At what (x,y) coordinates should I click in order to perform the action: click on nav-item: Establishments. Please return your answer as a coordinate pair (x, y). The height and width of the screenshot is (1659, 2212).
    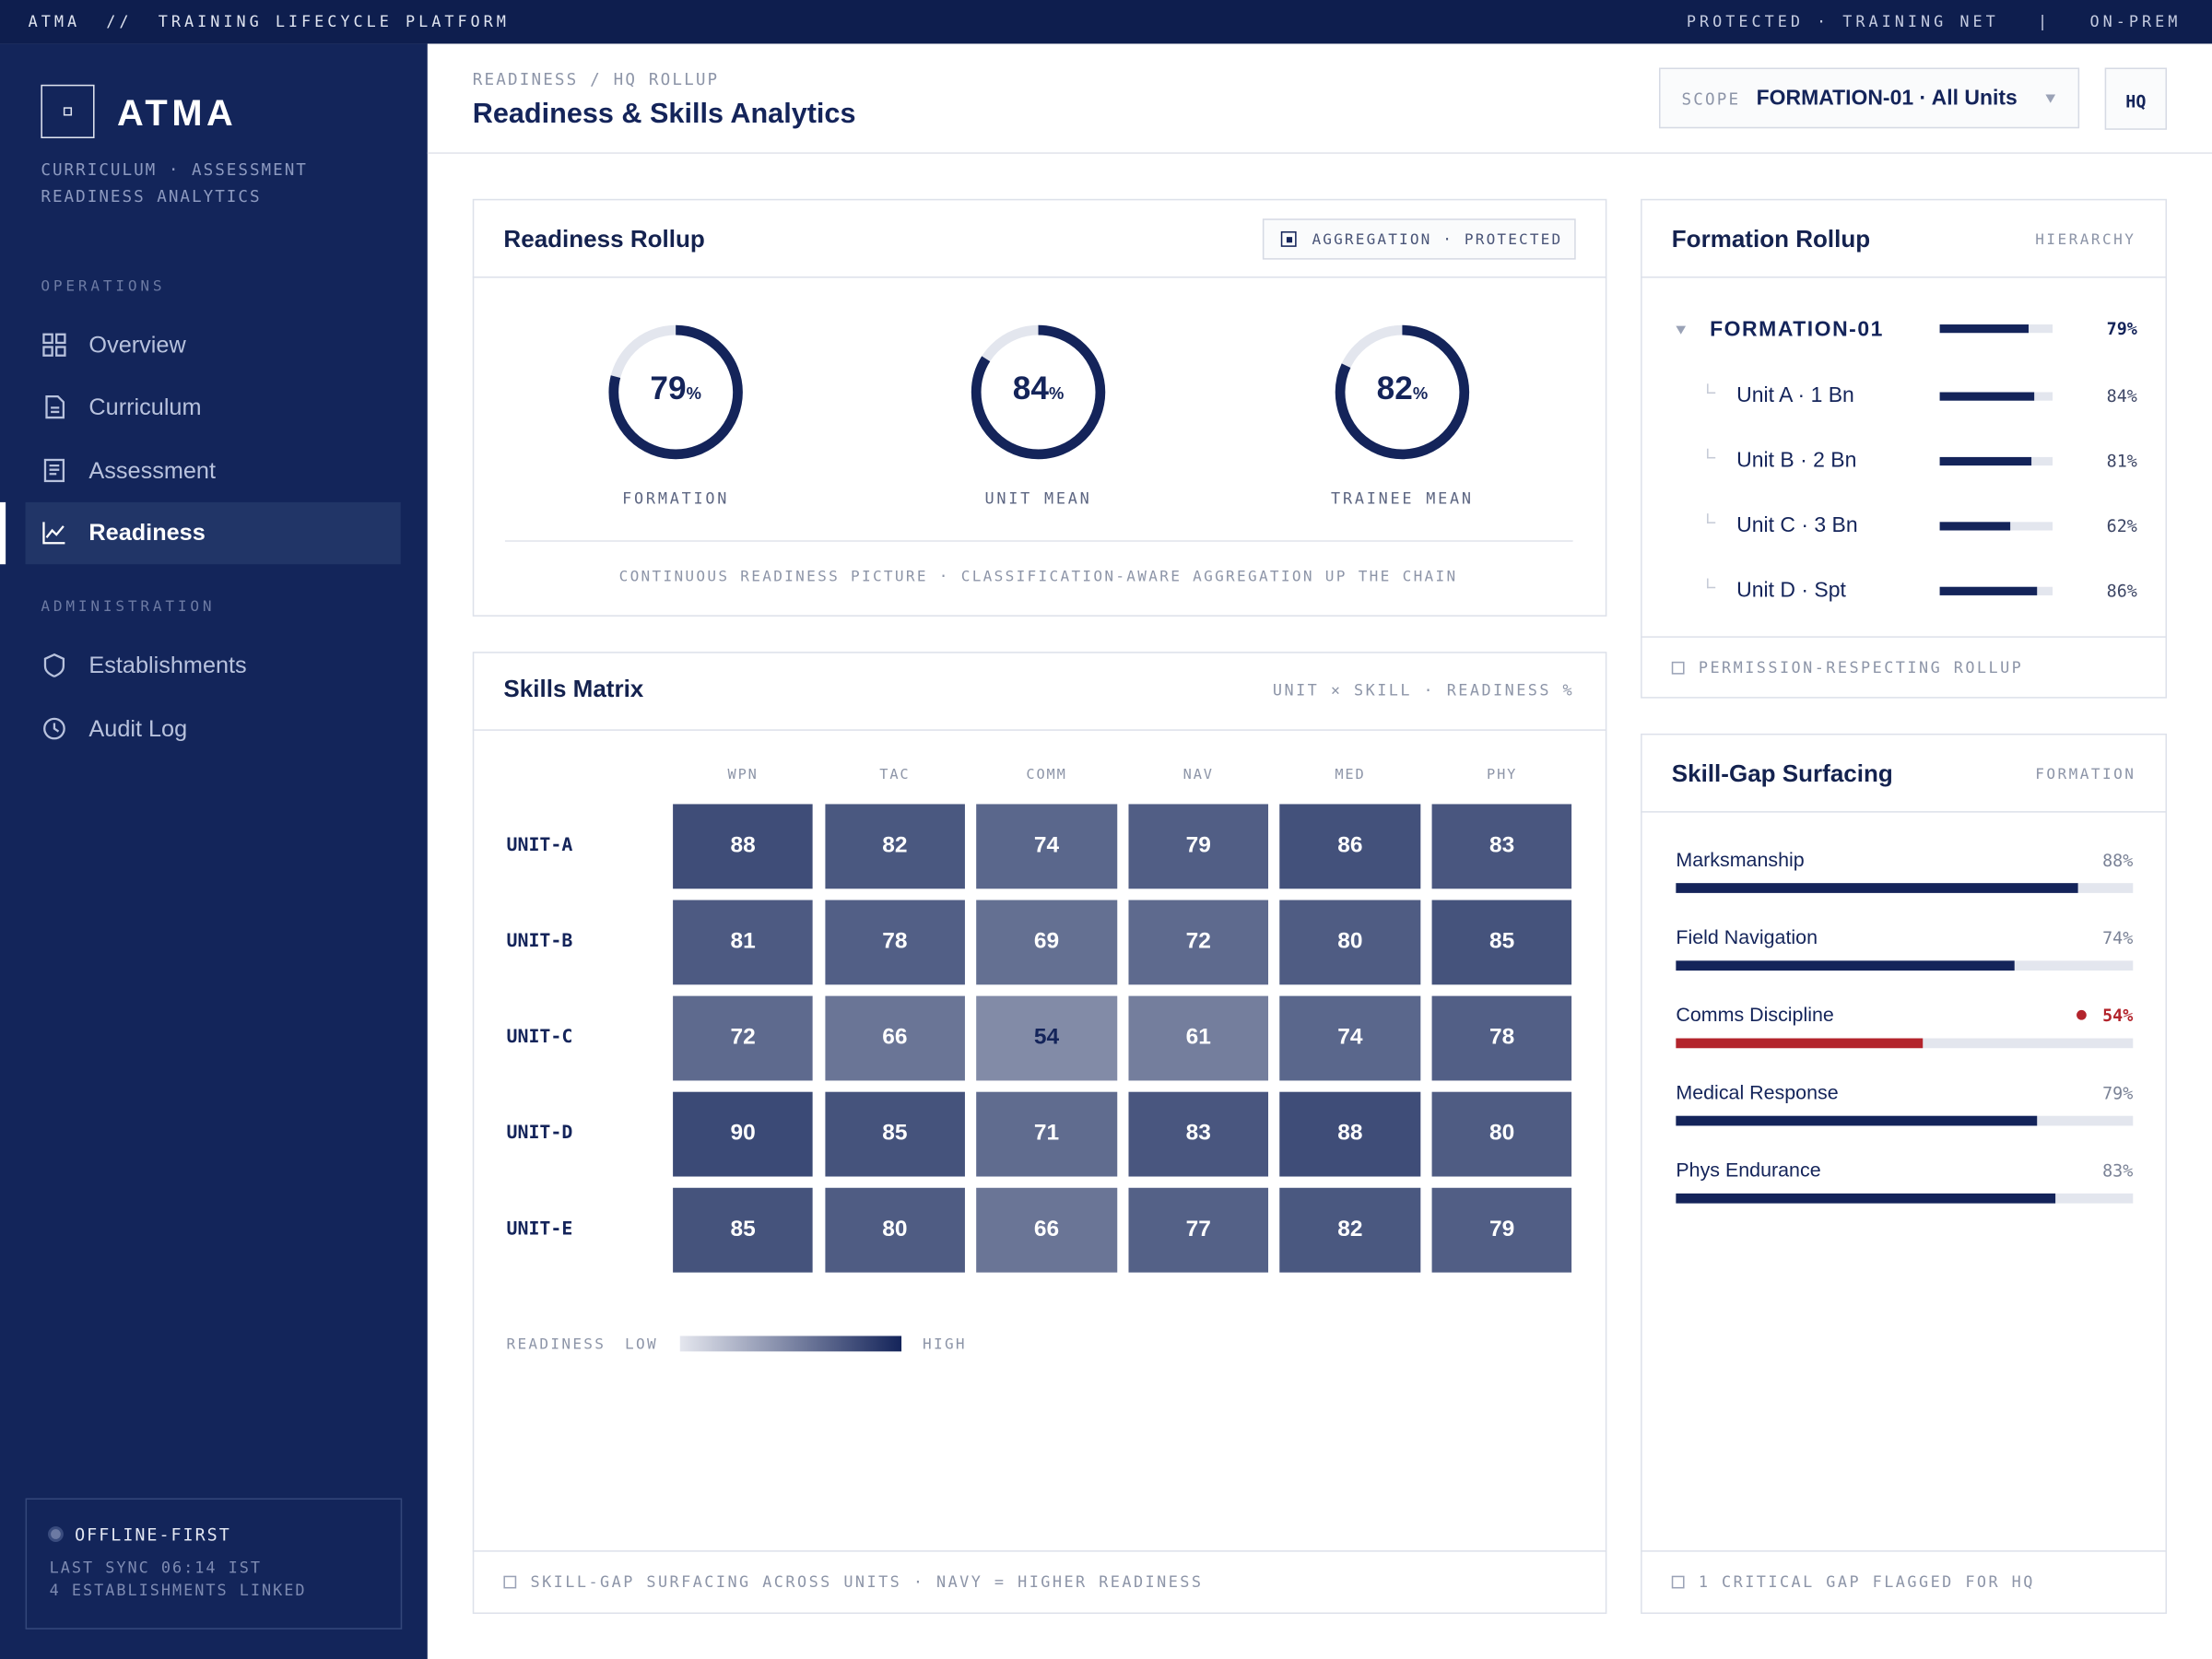
    Looking at the image, I should click on (167, 666).